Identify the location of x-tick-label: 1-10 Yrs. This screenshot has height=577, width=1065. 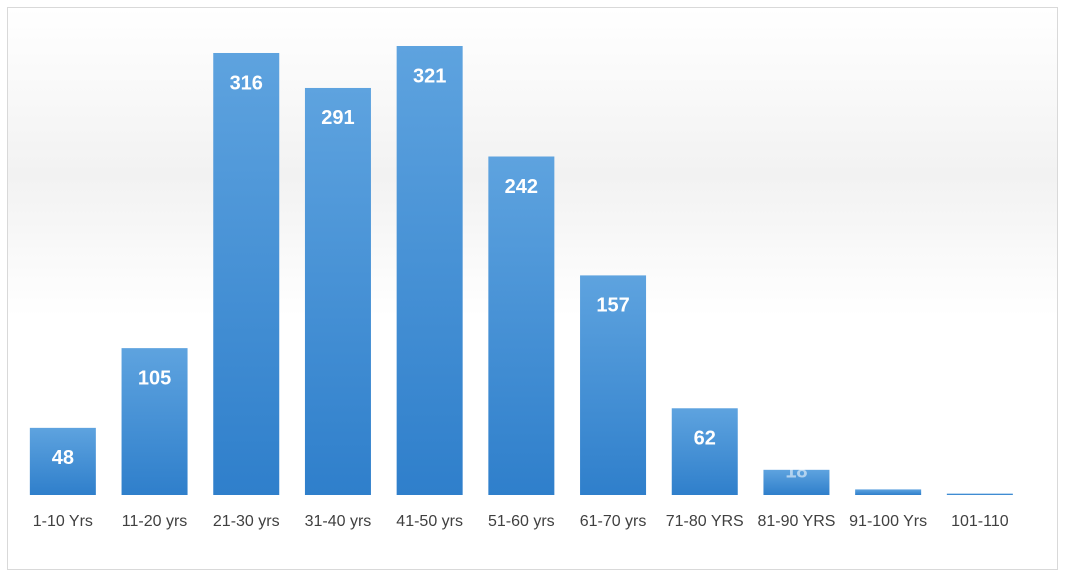
(63, 521).